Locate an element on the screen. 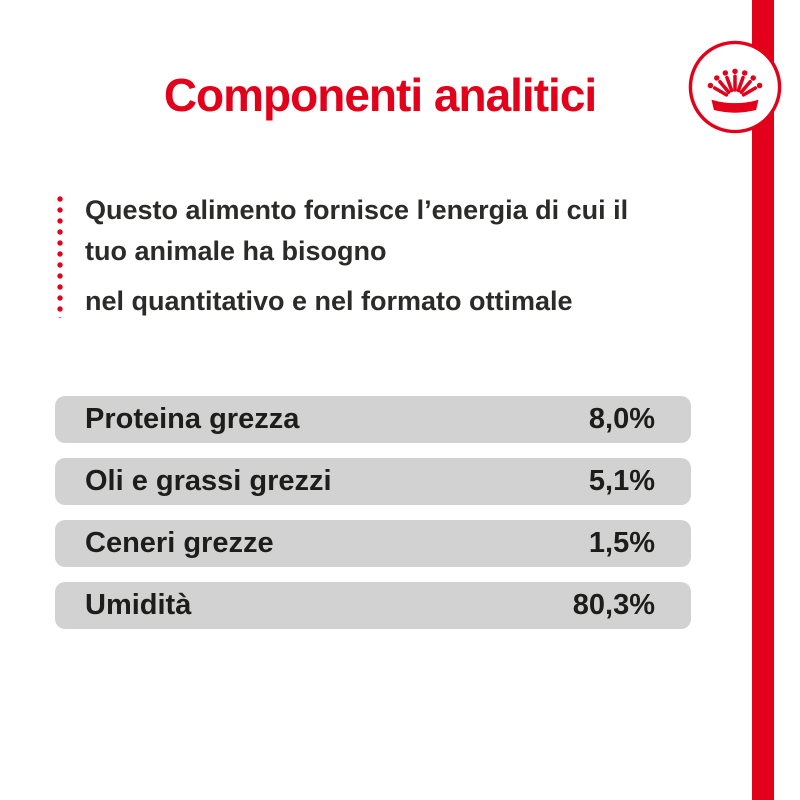 The height and width of the screenshot is (800, 800). component-value: 1,5% is located at coordinates (621, 543).